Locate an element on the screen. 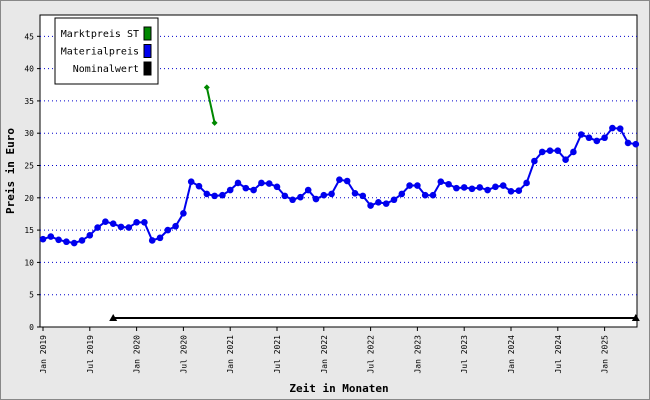  y-axis-title: Preis in Euro is located at coordinates (10, 171).